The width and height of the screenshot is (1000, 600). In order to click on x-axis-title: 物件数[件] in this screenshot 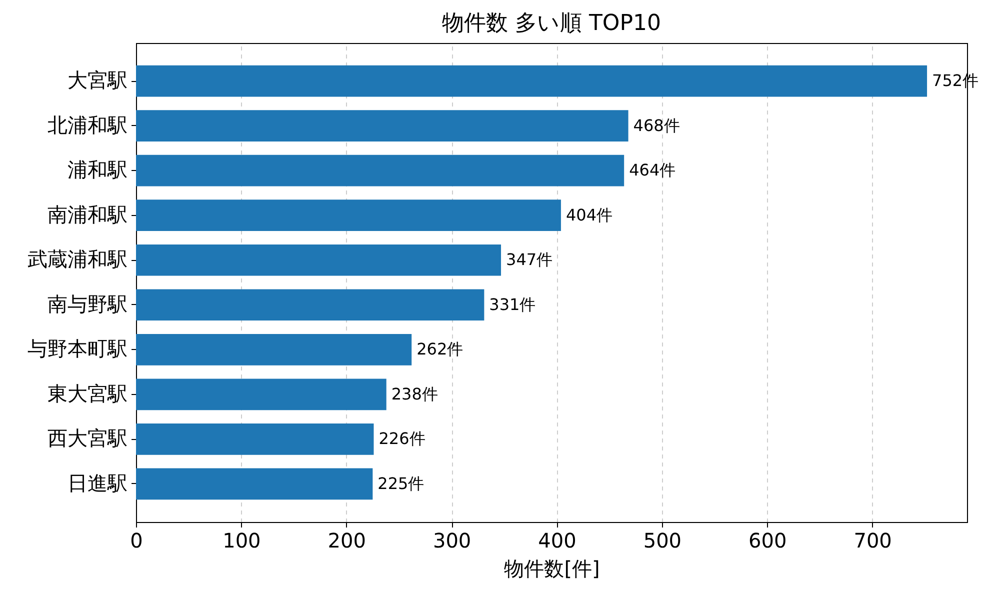, I will do `click(552, 568)`.